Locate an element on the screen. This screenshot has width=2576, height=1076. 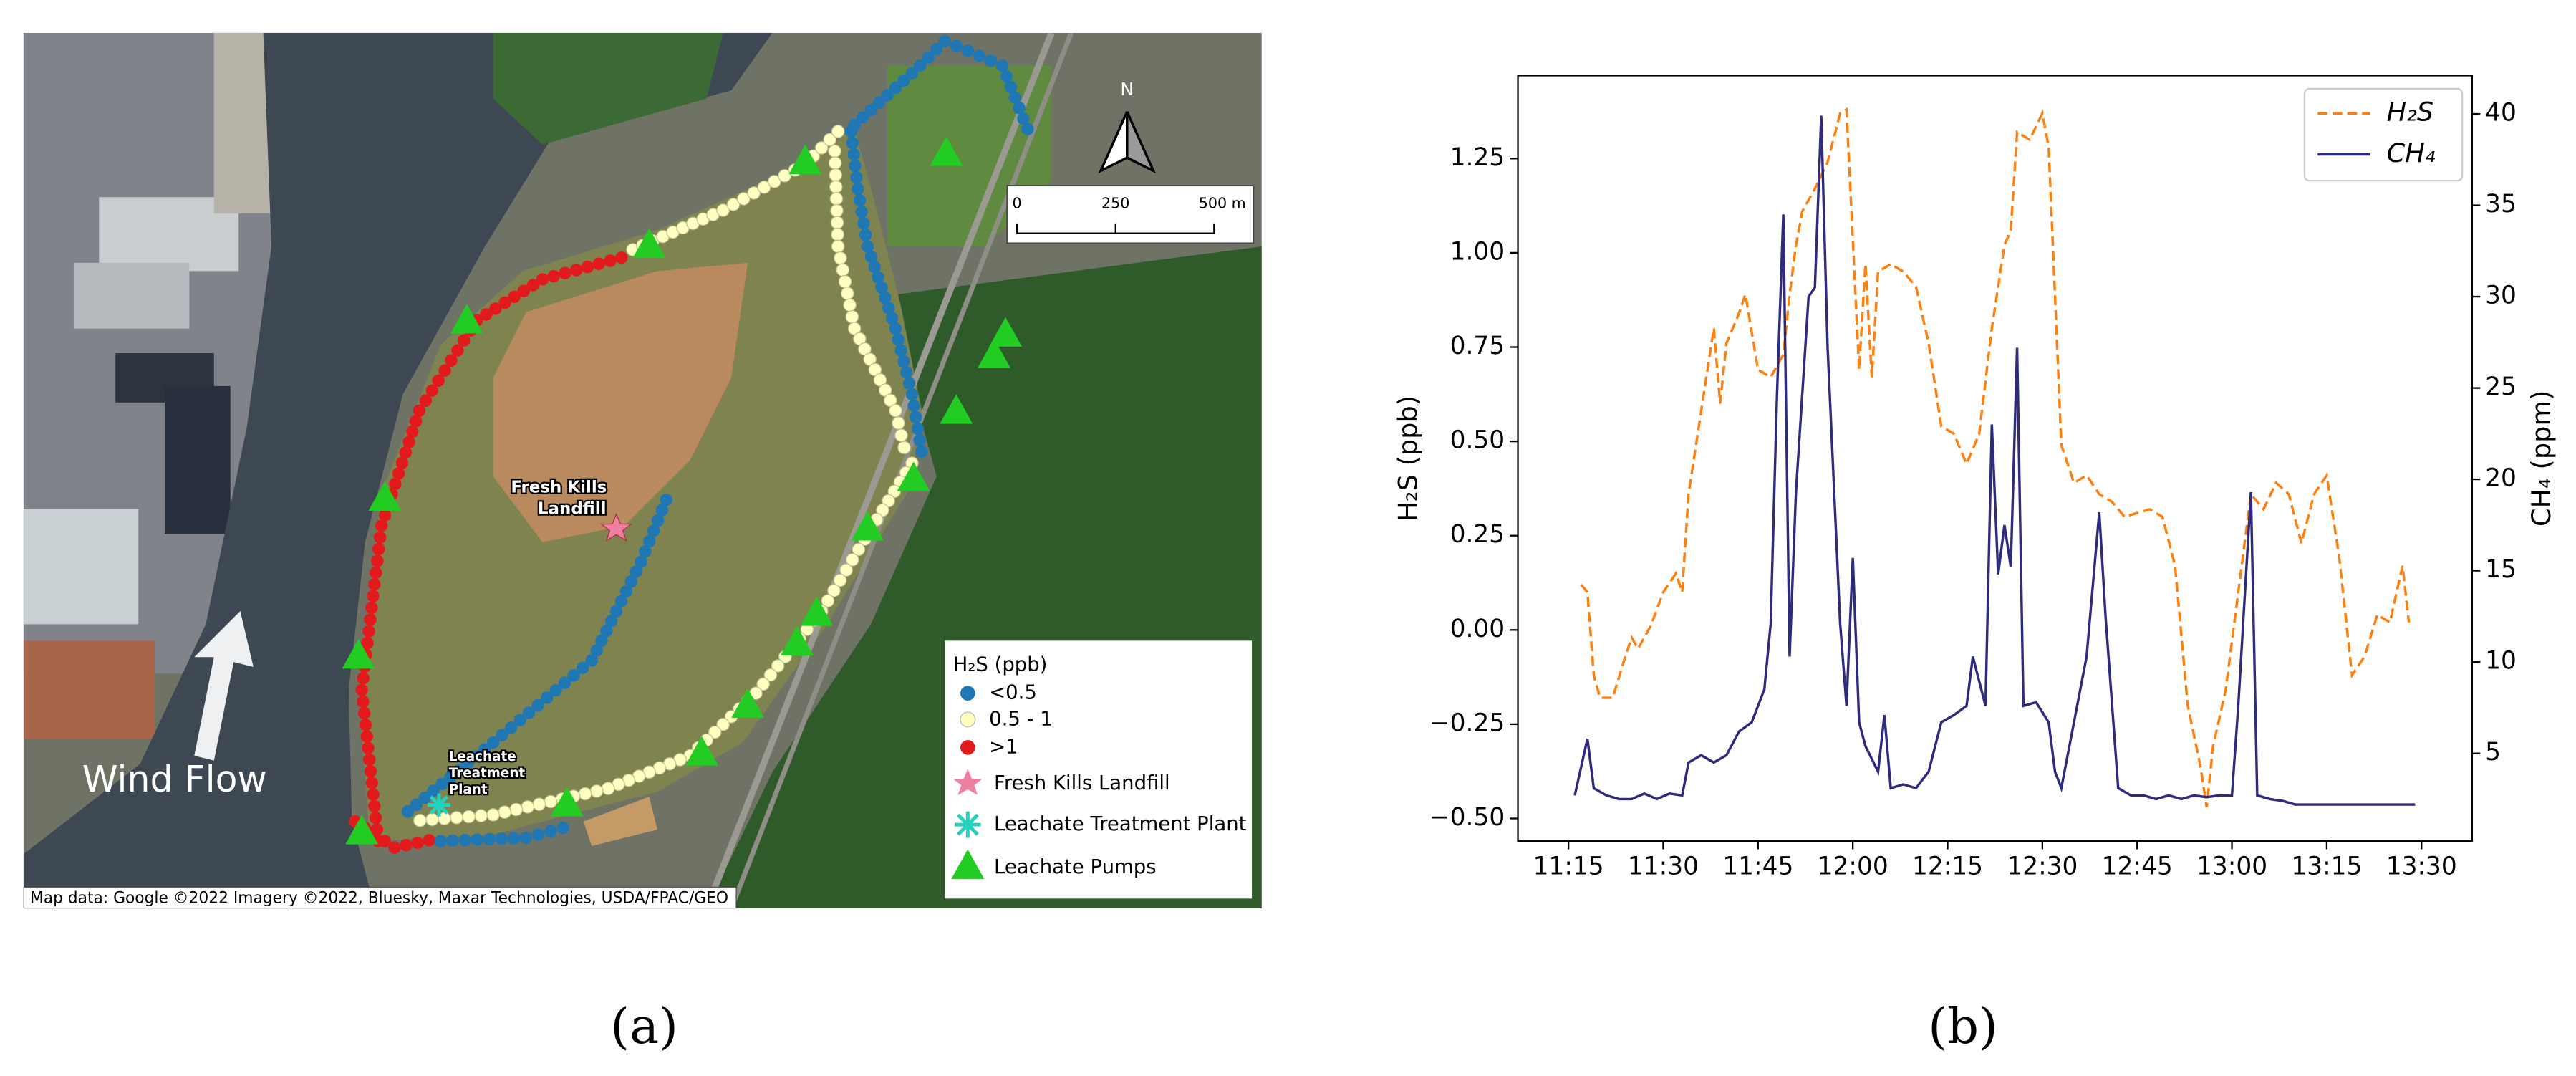
island is located at coordinates (608, 89).